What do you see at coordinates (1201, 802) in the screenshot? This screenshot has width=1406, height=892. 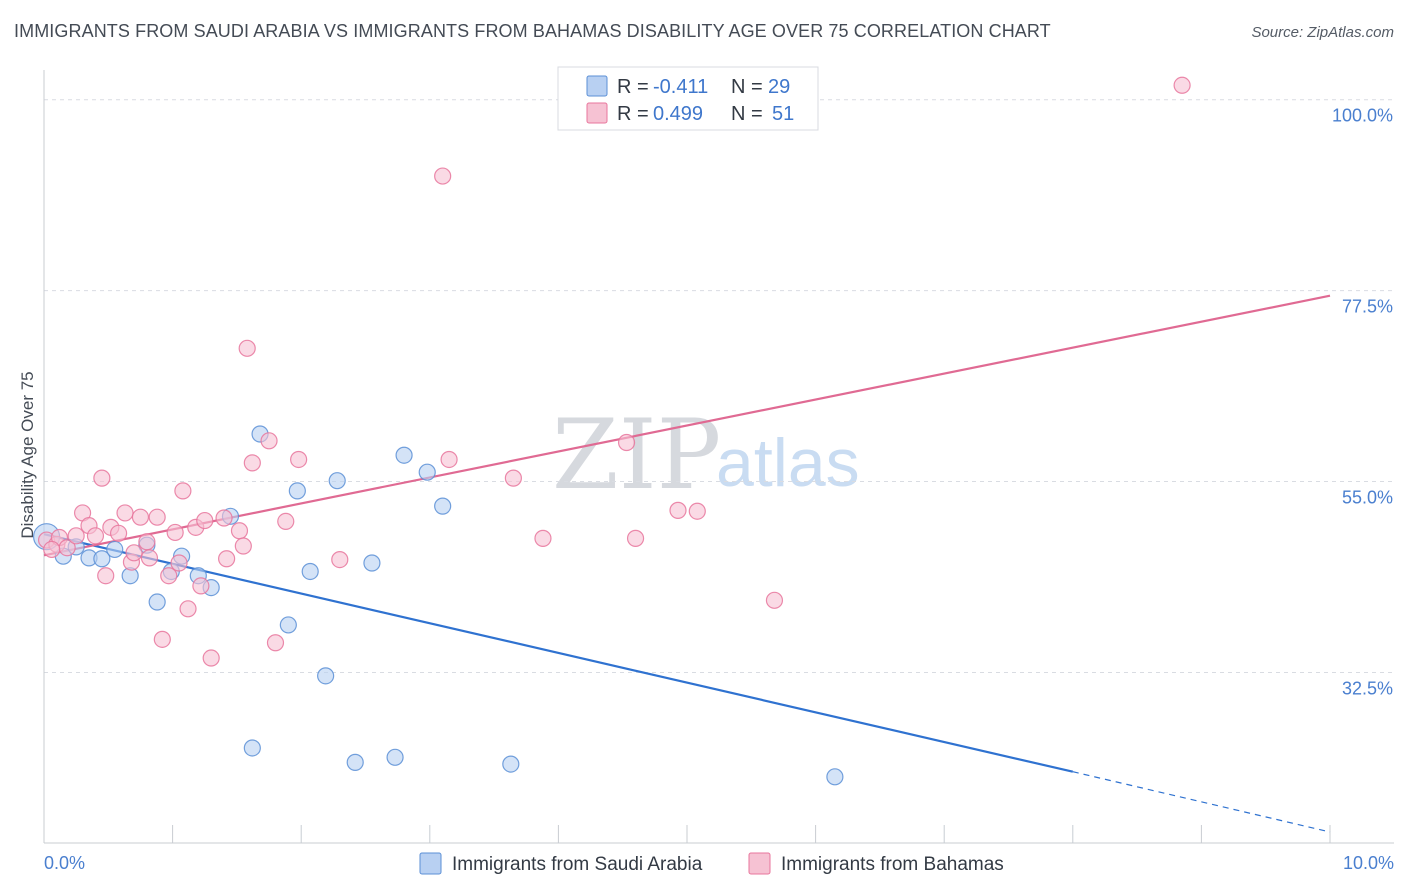 I see `trend-line-saudi-arabia-extension` at bounding box center [1201, 802].